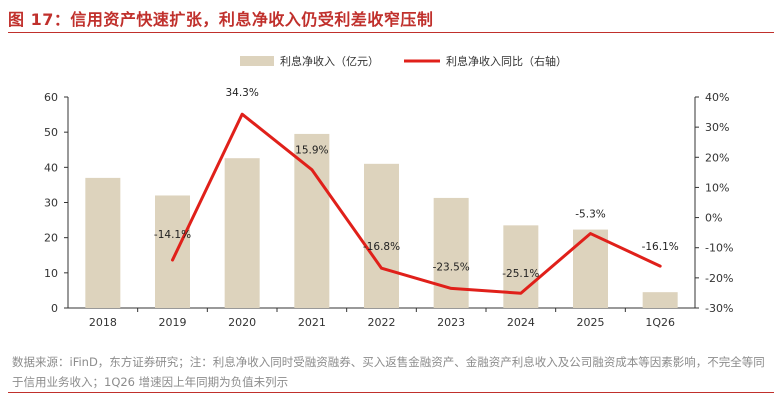 This screenshot has width=782, height=400. Describe the element at coordinates (51, 238) in the screenshot. I see `left-tick-label: 20` at that location.